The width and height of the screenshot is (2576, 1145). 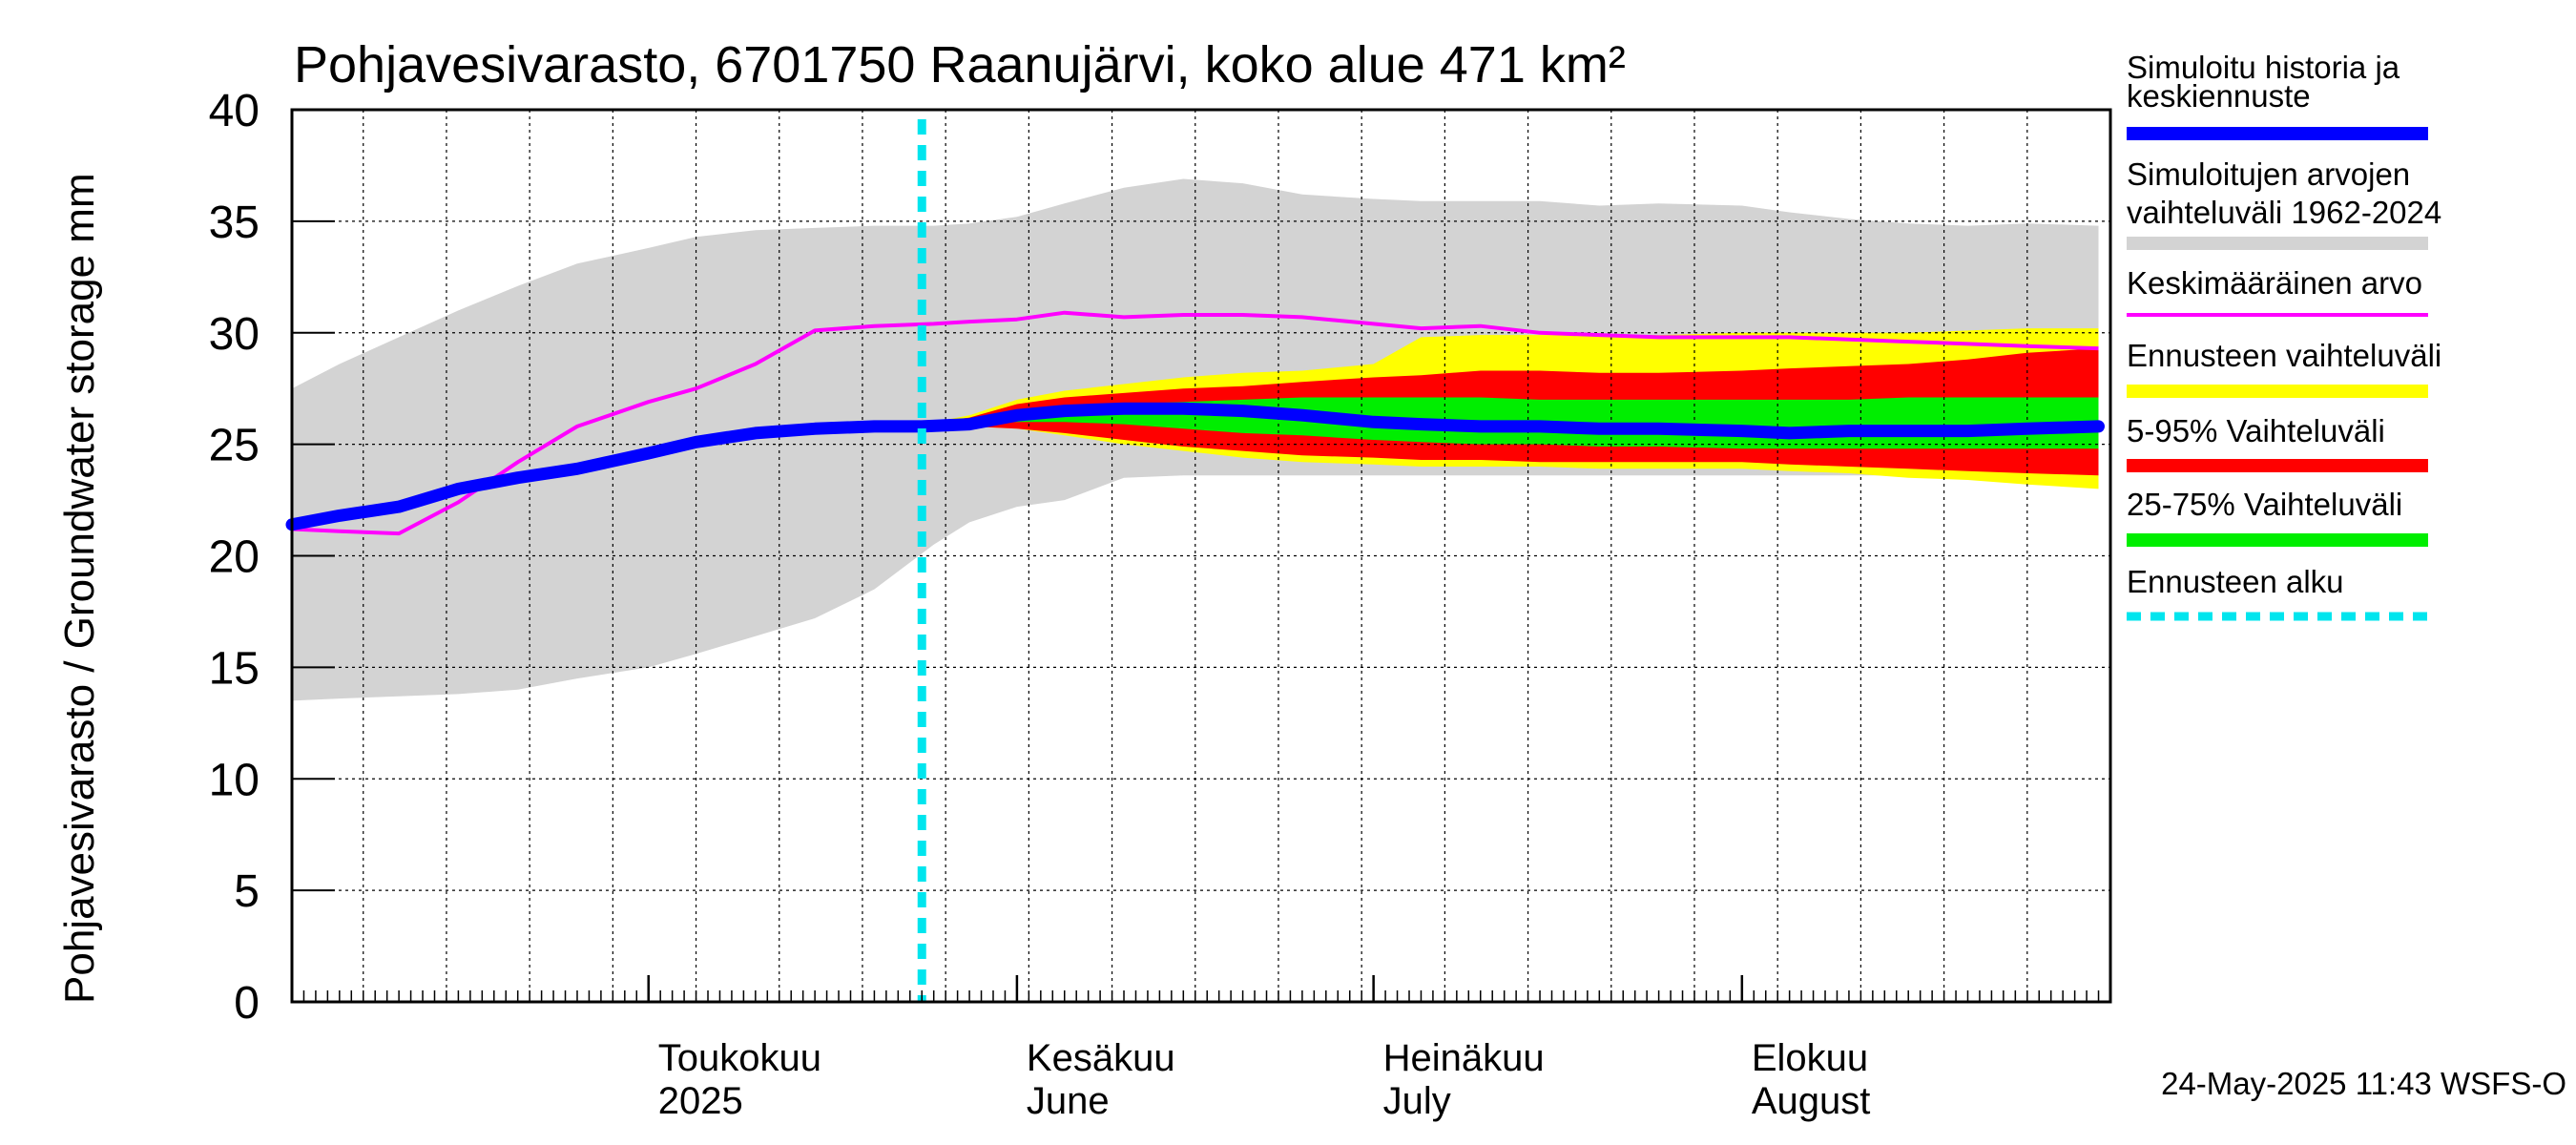 I want to click on x-month-sublabel: June, so click(x=1068, y=1101).